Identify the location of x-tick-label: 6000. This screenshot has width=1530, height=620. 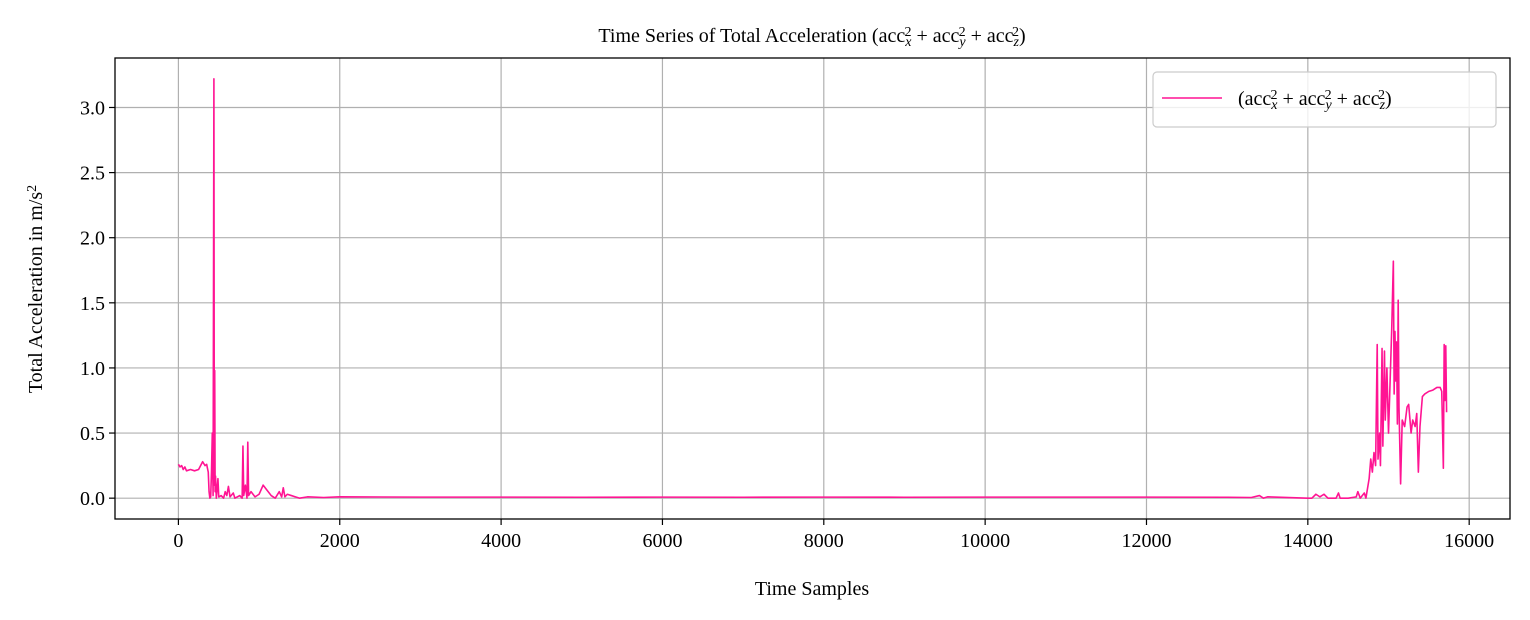
(662, 541).